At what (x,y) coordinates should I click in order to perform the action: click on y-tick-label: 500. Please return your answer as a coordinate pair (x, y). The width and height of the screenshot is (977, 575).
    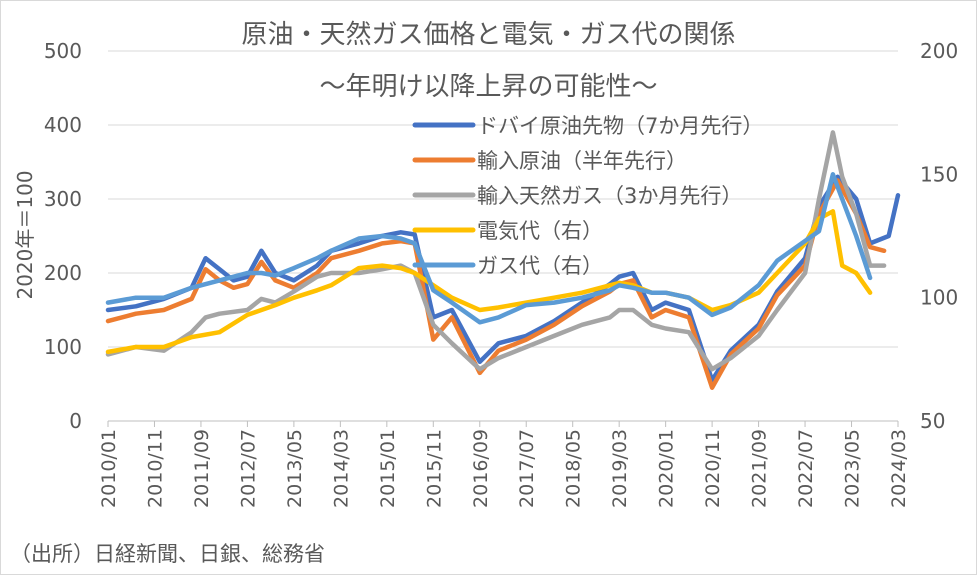
    Looking at the image, I should click on (63, 51).